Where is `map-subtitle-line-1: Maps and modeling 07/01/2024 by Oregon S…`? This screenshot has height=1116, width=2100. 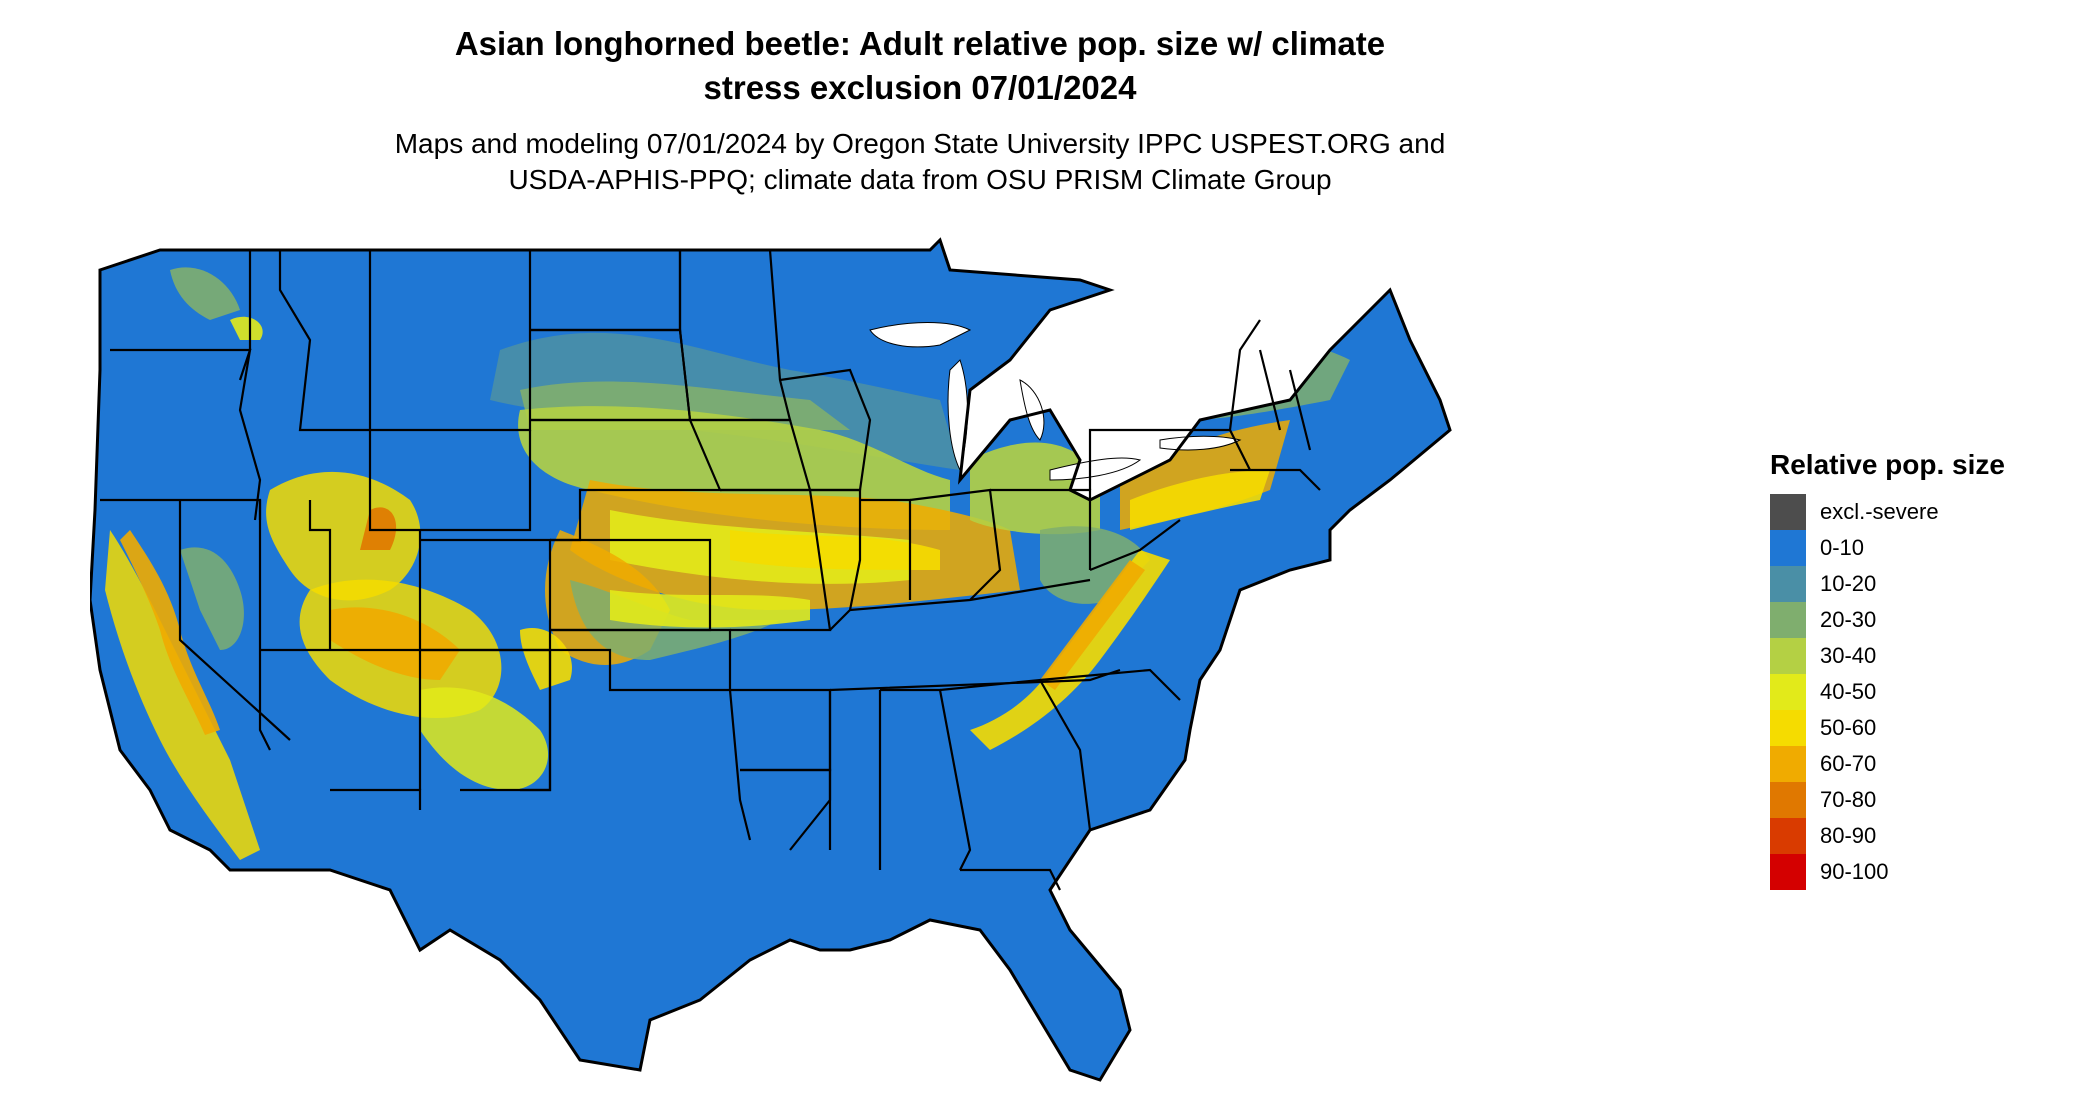 map-subtitle-line-1: Maps and modeling 07/01/2024 by Oregon S… is located at coordinates (920, 143).